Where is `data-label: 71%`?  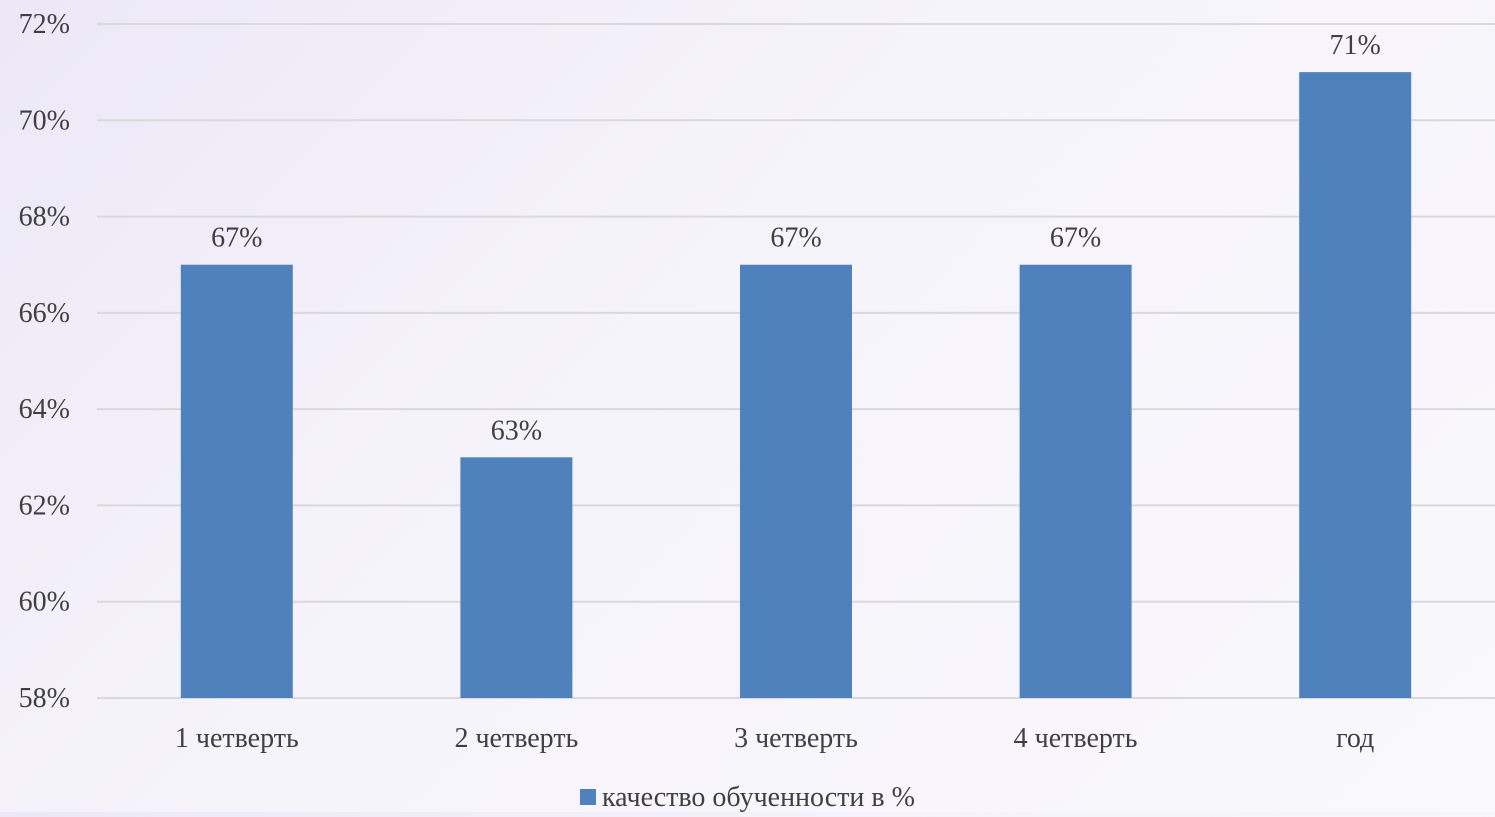 data-label: 71% is located at coordinates (1355, 45).